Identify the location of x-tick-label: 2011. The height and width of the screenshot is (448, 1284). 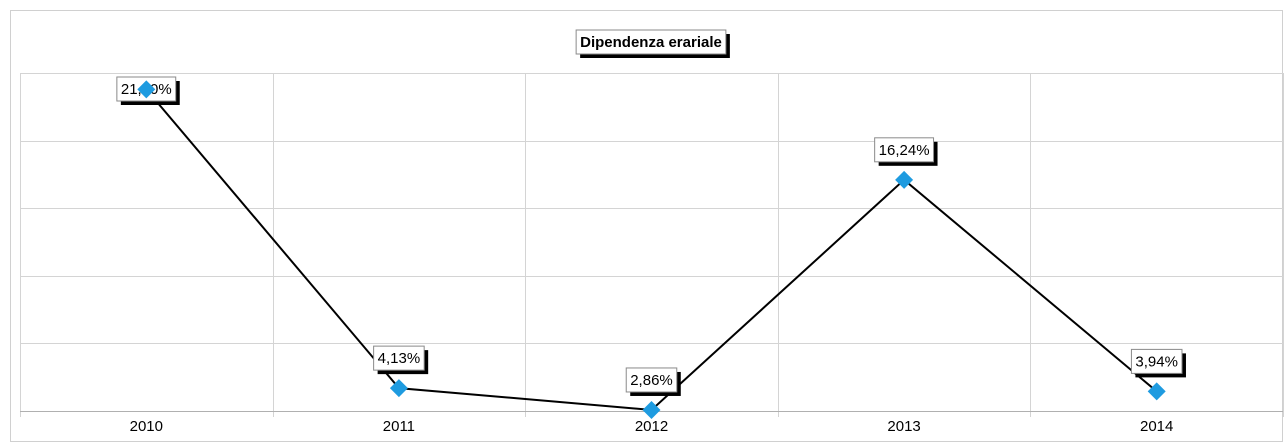
(399, 426).